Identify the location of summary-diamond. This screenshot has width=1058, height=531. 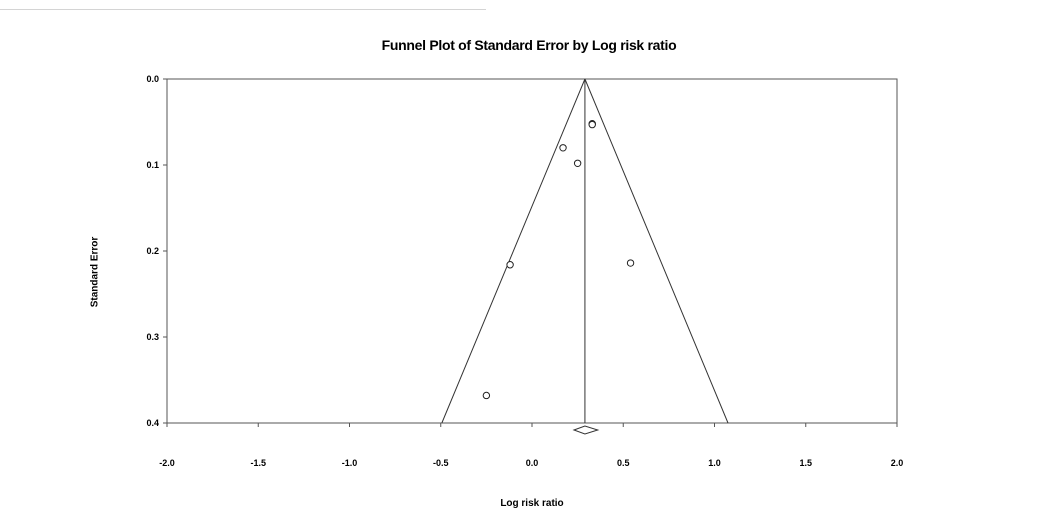
(586, 430).